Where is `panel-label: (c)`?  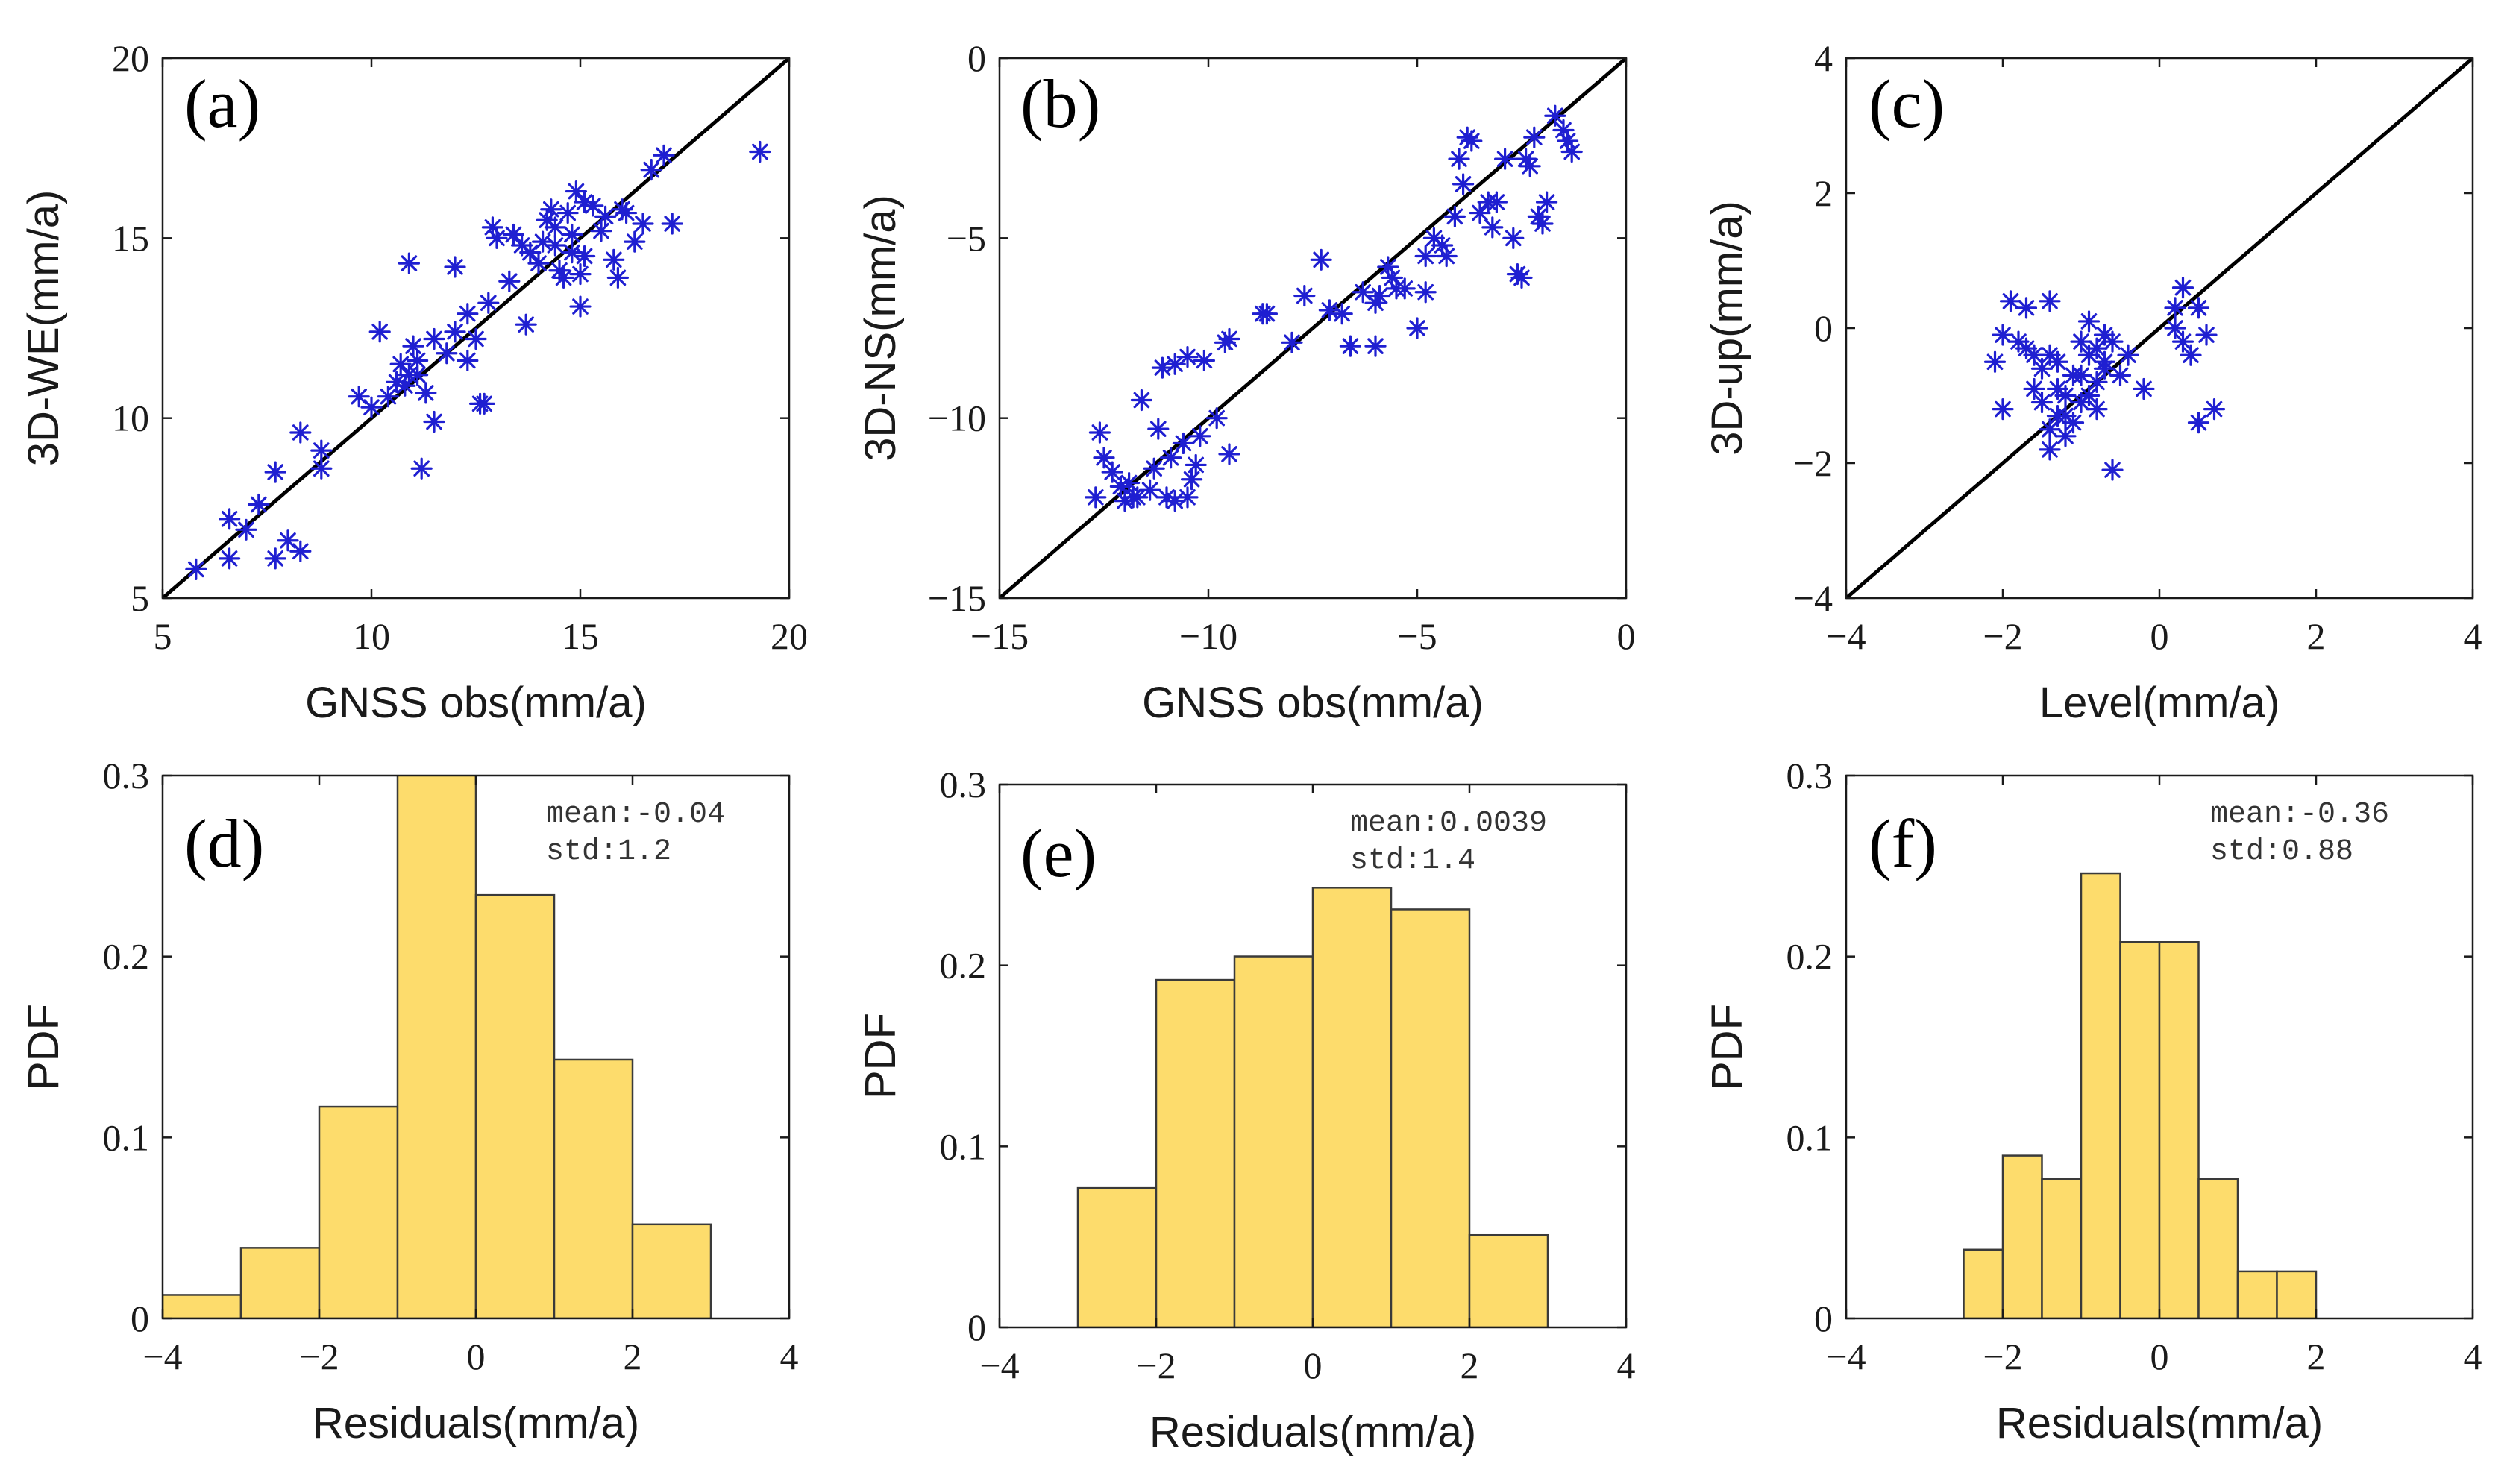
panel-label: (c) is located at coordinates (1907, 104).